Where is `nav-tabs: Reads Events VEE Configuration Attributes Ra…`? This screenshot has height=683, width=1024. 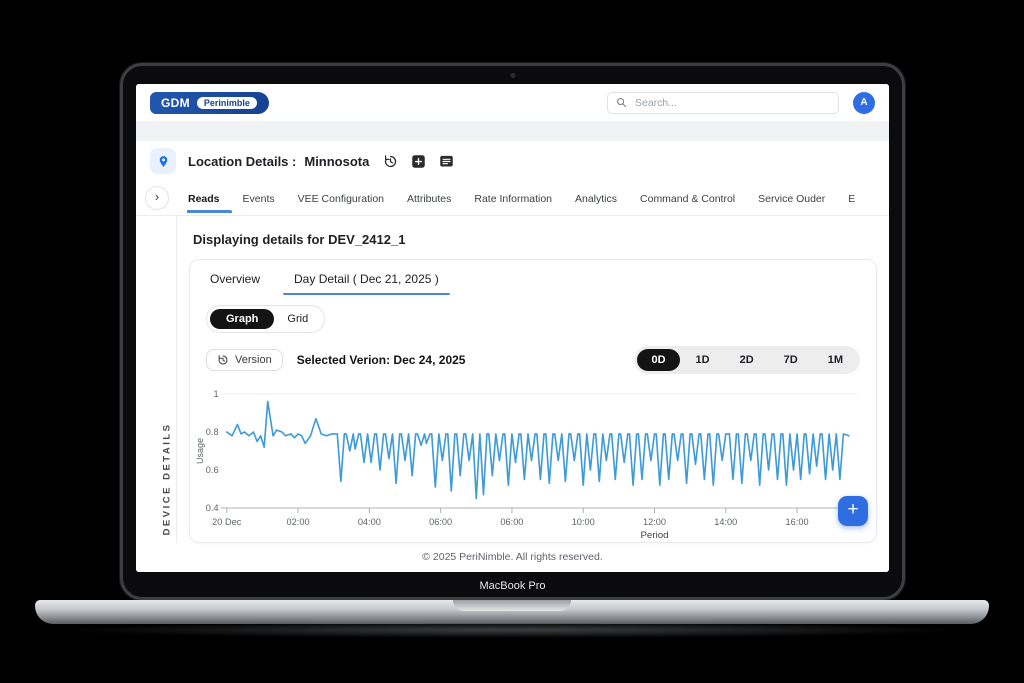 nav-tabs: Reads Events VEE Configuration Attributes Ra… is located at coordinates (521, 198).